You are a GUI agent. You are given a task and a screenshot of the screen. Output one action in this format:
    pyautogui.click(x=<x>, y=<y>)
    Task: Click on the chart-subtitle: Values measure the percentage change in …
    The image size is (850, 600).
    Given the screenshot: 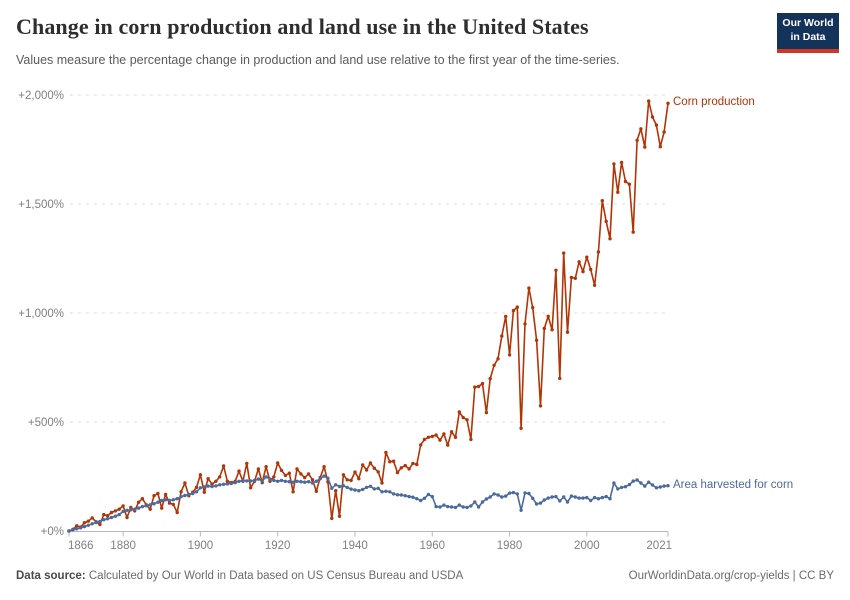 What is the action you would take?
    pyautogui.click(x=318, y=60)
    